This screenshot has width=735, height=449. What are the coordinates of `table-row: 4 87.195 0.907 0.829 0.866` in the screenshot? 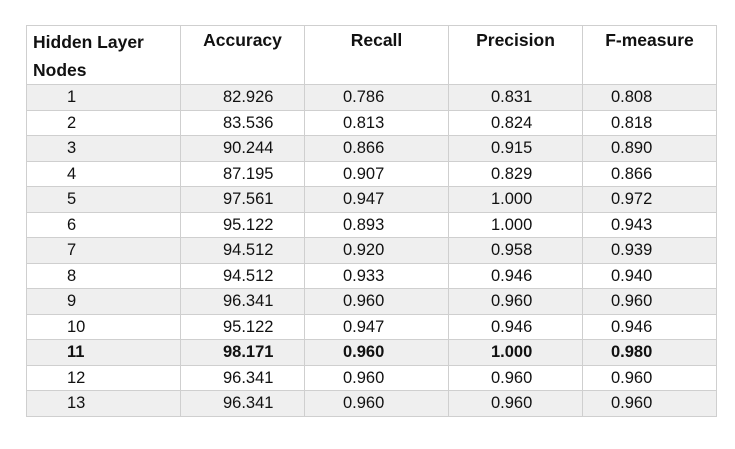 It's located at (371, 173).